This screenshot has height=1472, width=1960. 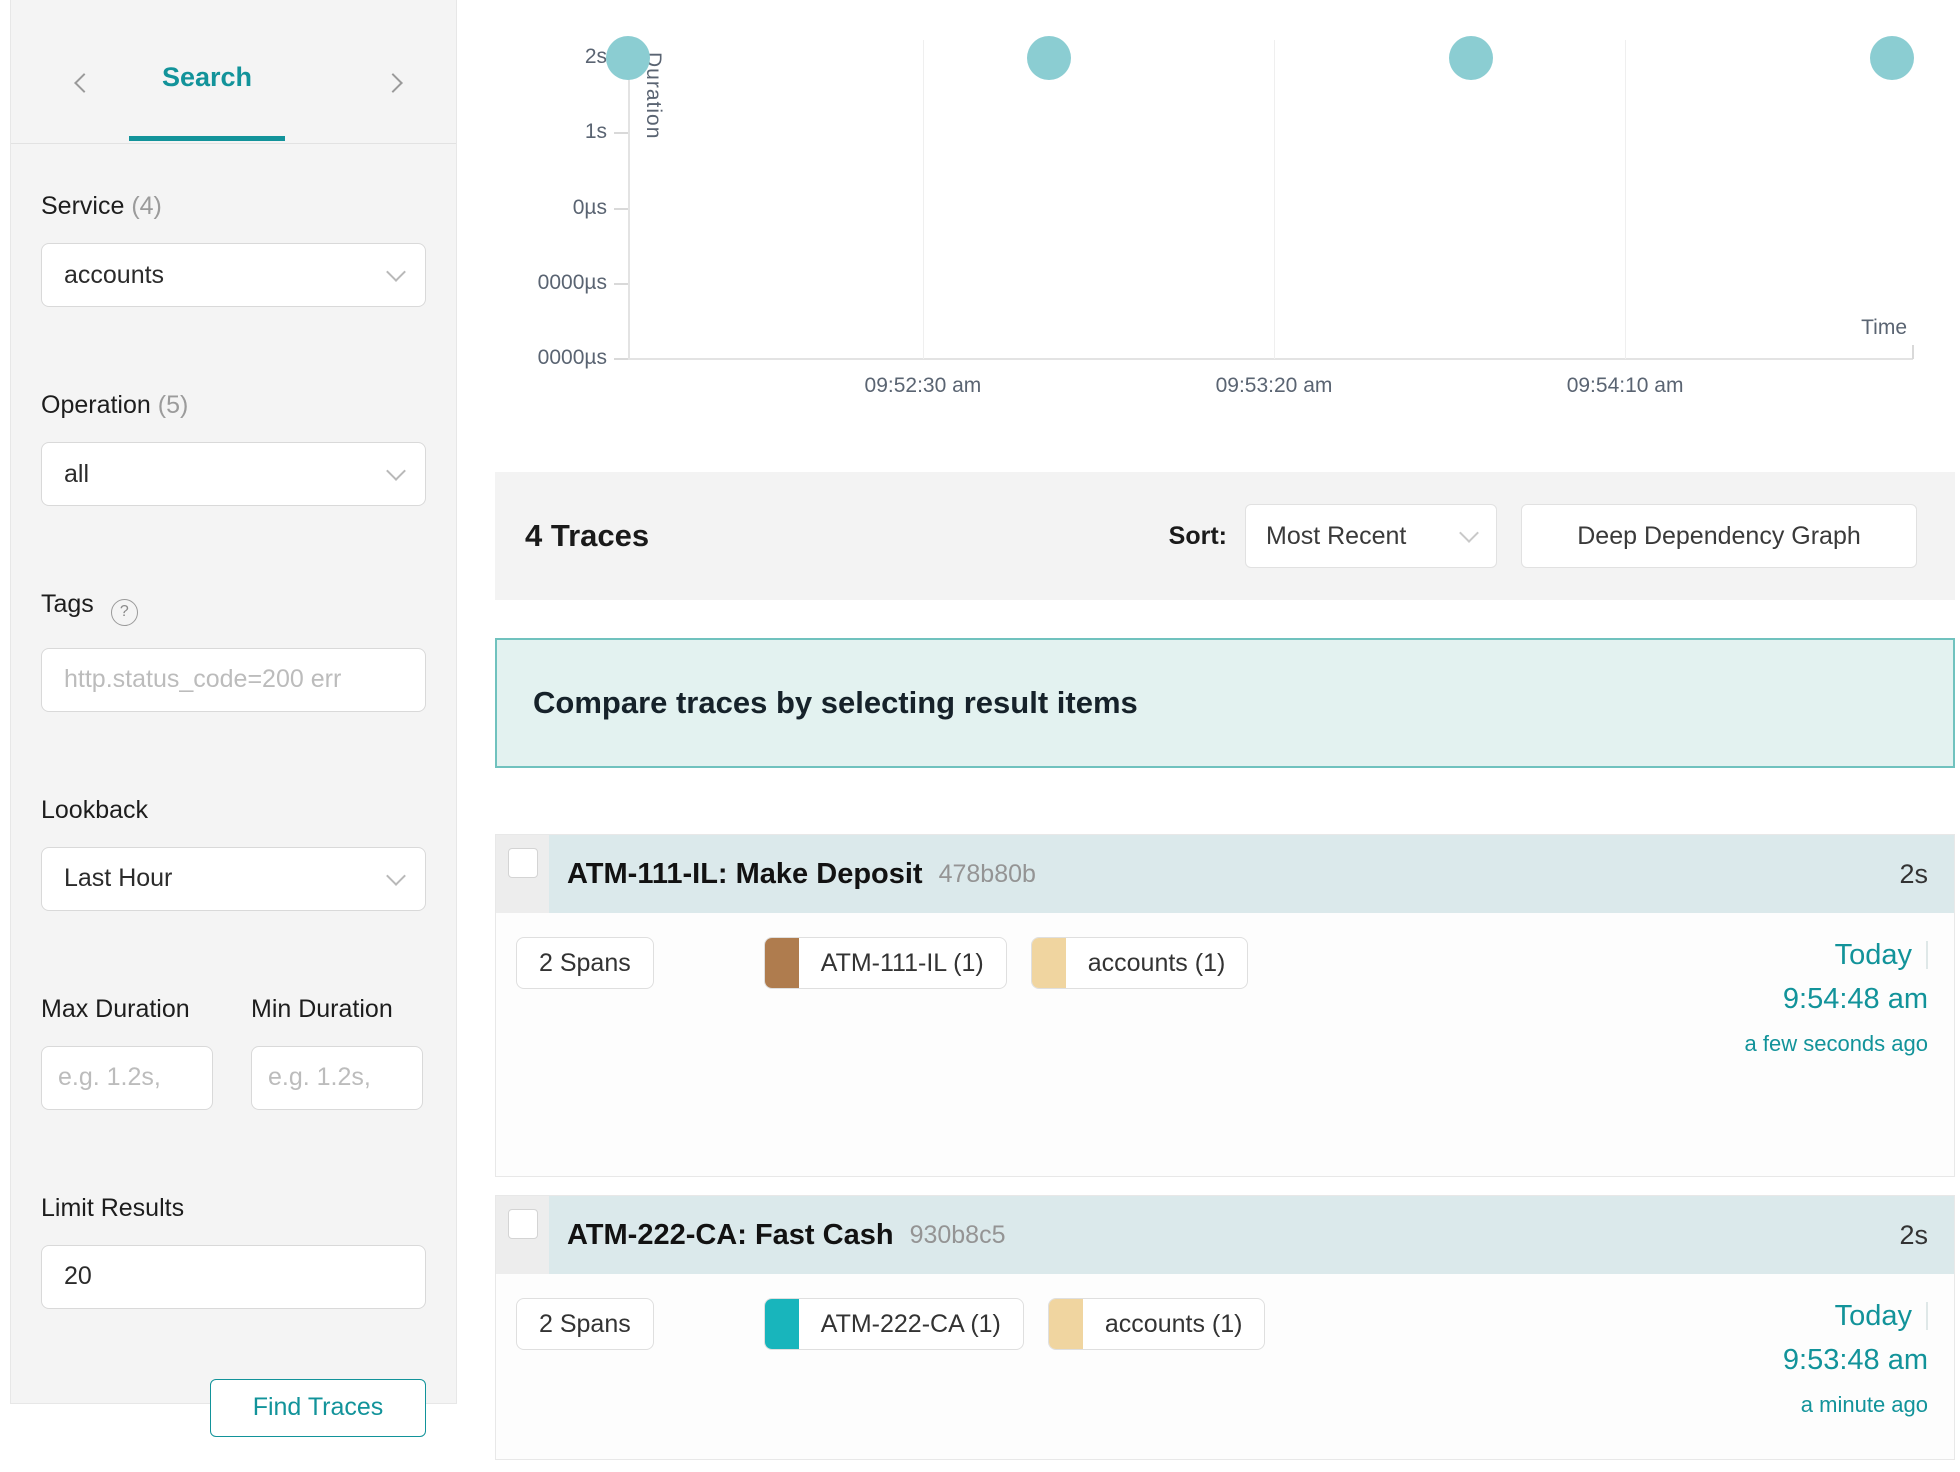 What do you see at coordinates (207, 138) in the screenshot?
I see `tab-active-underline` at bounding box center [207, 138].